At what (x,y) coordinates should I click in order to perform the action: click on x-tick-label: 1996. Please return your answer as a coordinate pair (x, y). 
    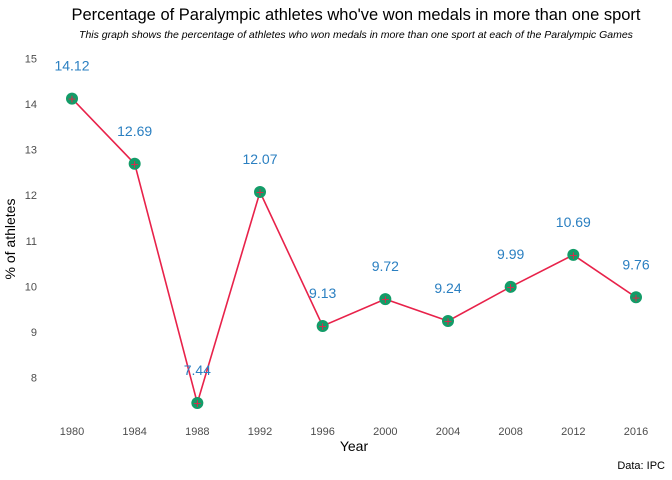
    Looking at the image, I should click on (322, 432).